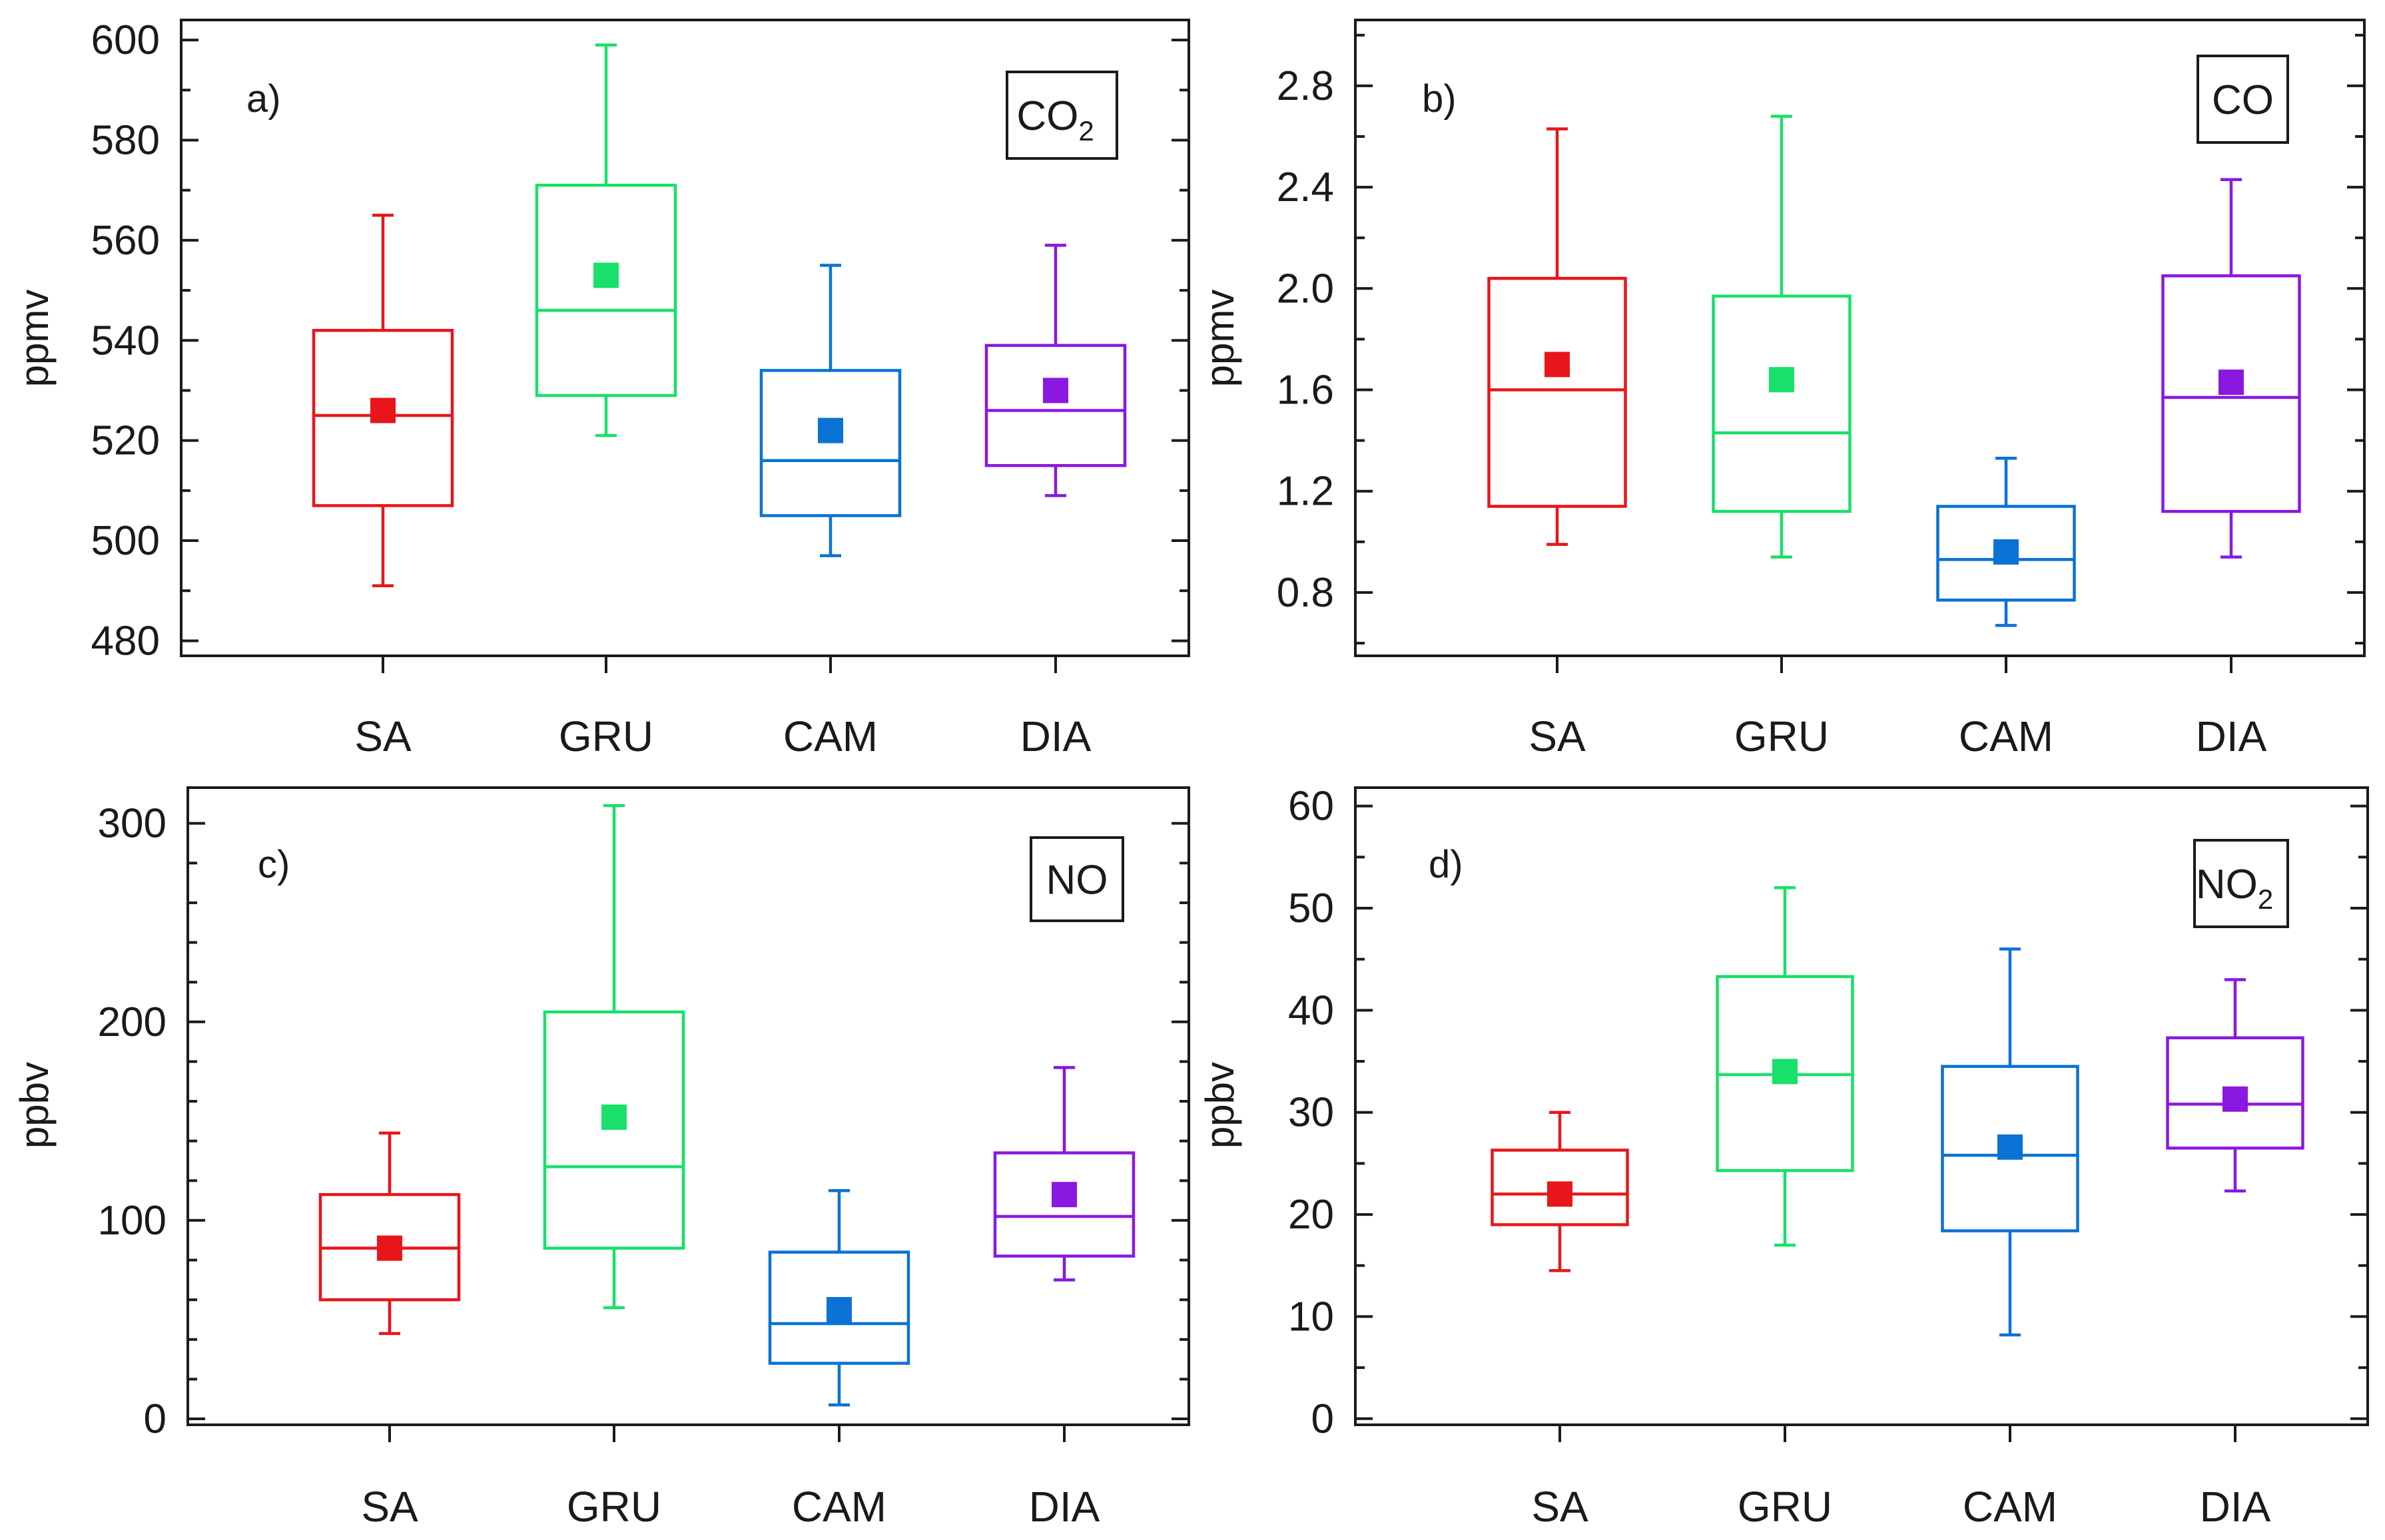  I want to click on panel-letter: b), so click(1439, 99).